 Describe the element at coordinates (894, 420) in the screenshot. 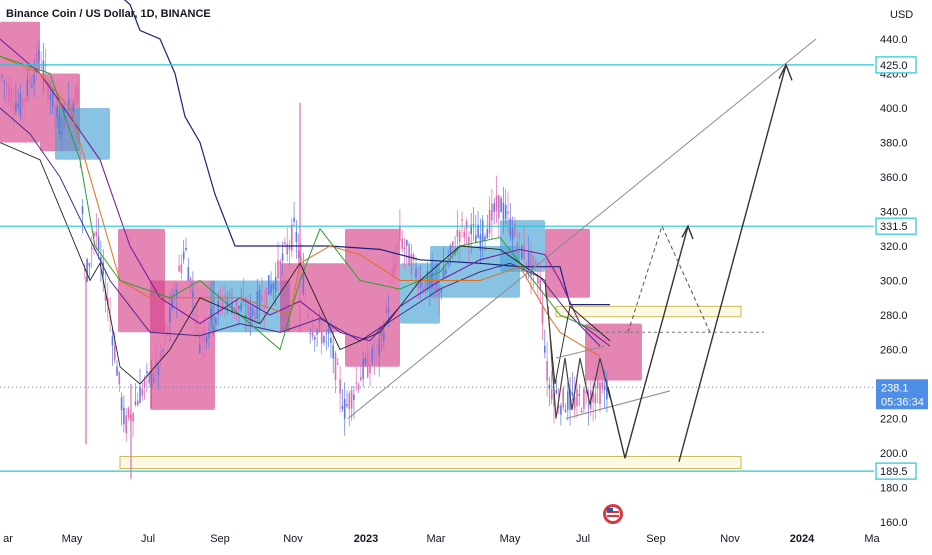

I see `y-tick-label: 220.0` at that location.